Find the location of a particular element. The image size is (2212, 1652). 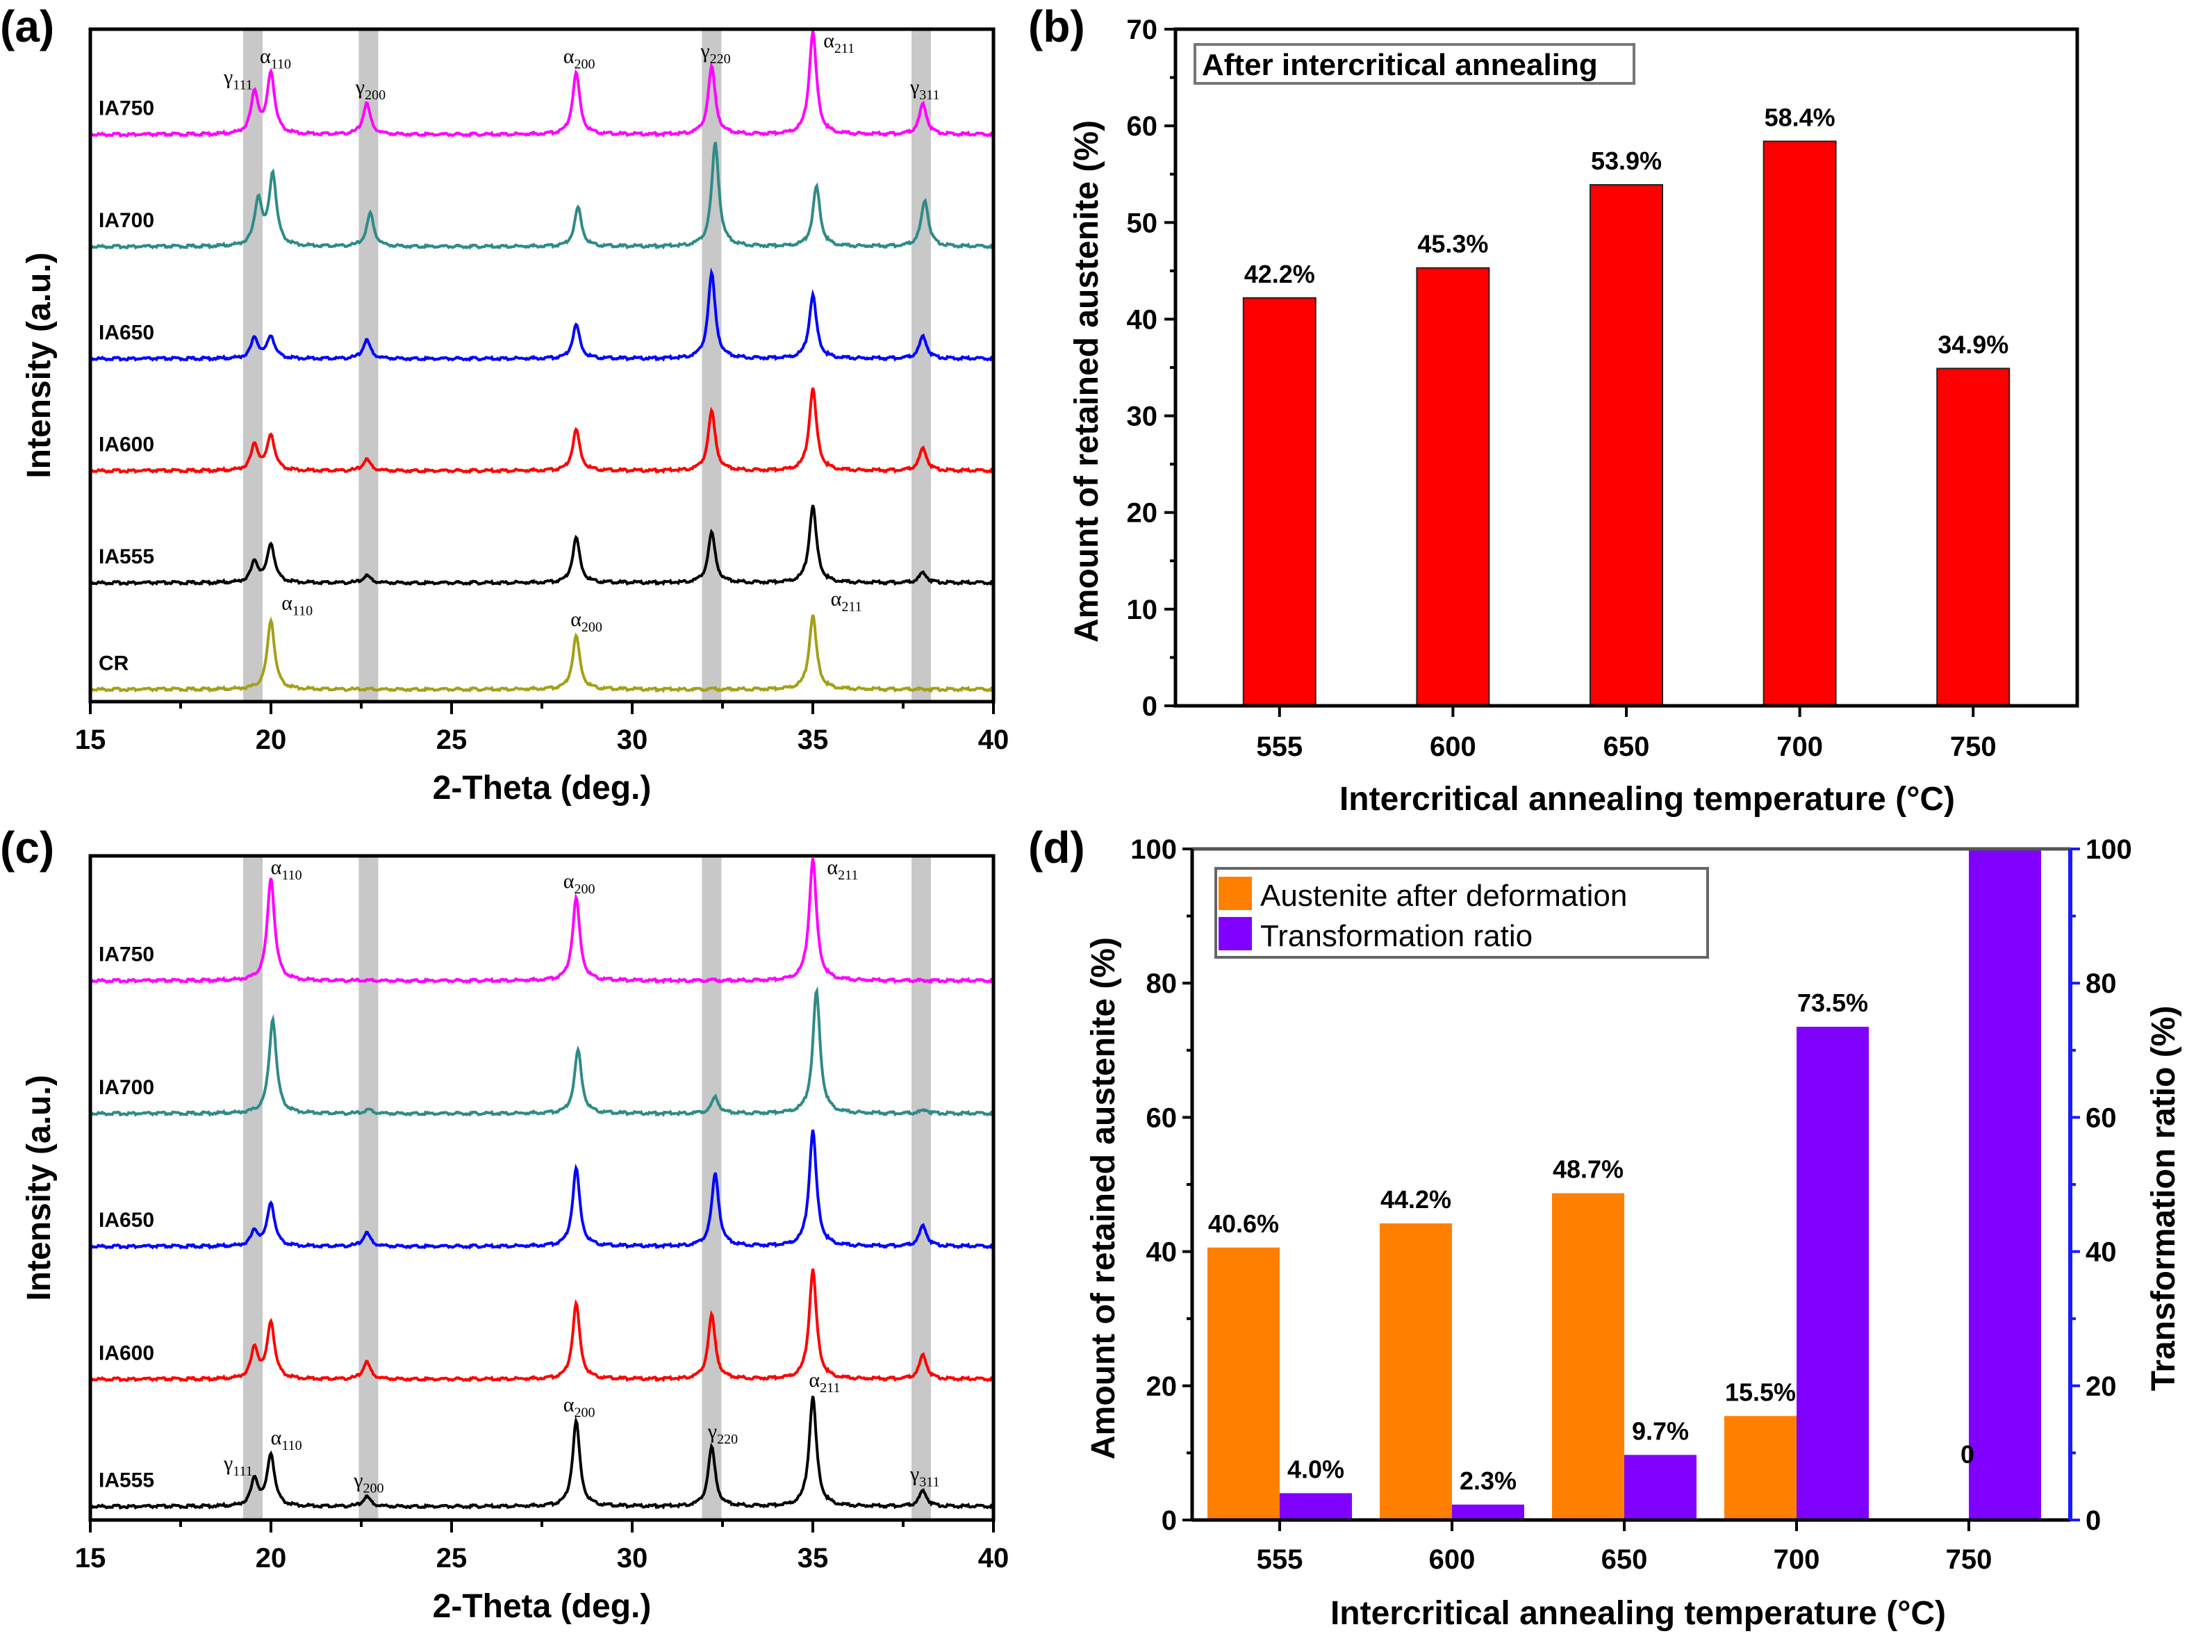

legend-label-transformation: Transformation ratio is located at coordinates (1396, 936).